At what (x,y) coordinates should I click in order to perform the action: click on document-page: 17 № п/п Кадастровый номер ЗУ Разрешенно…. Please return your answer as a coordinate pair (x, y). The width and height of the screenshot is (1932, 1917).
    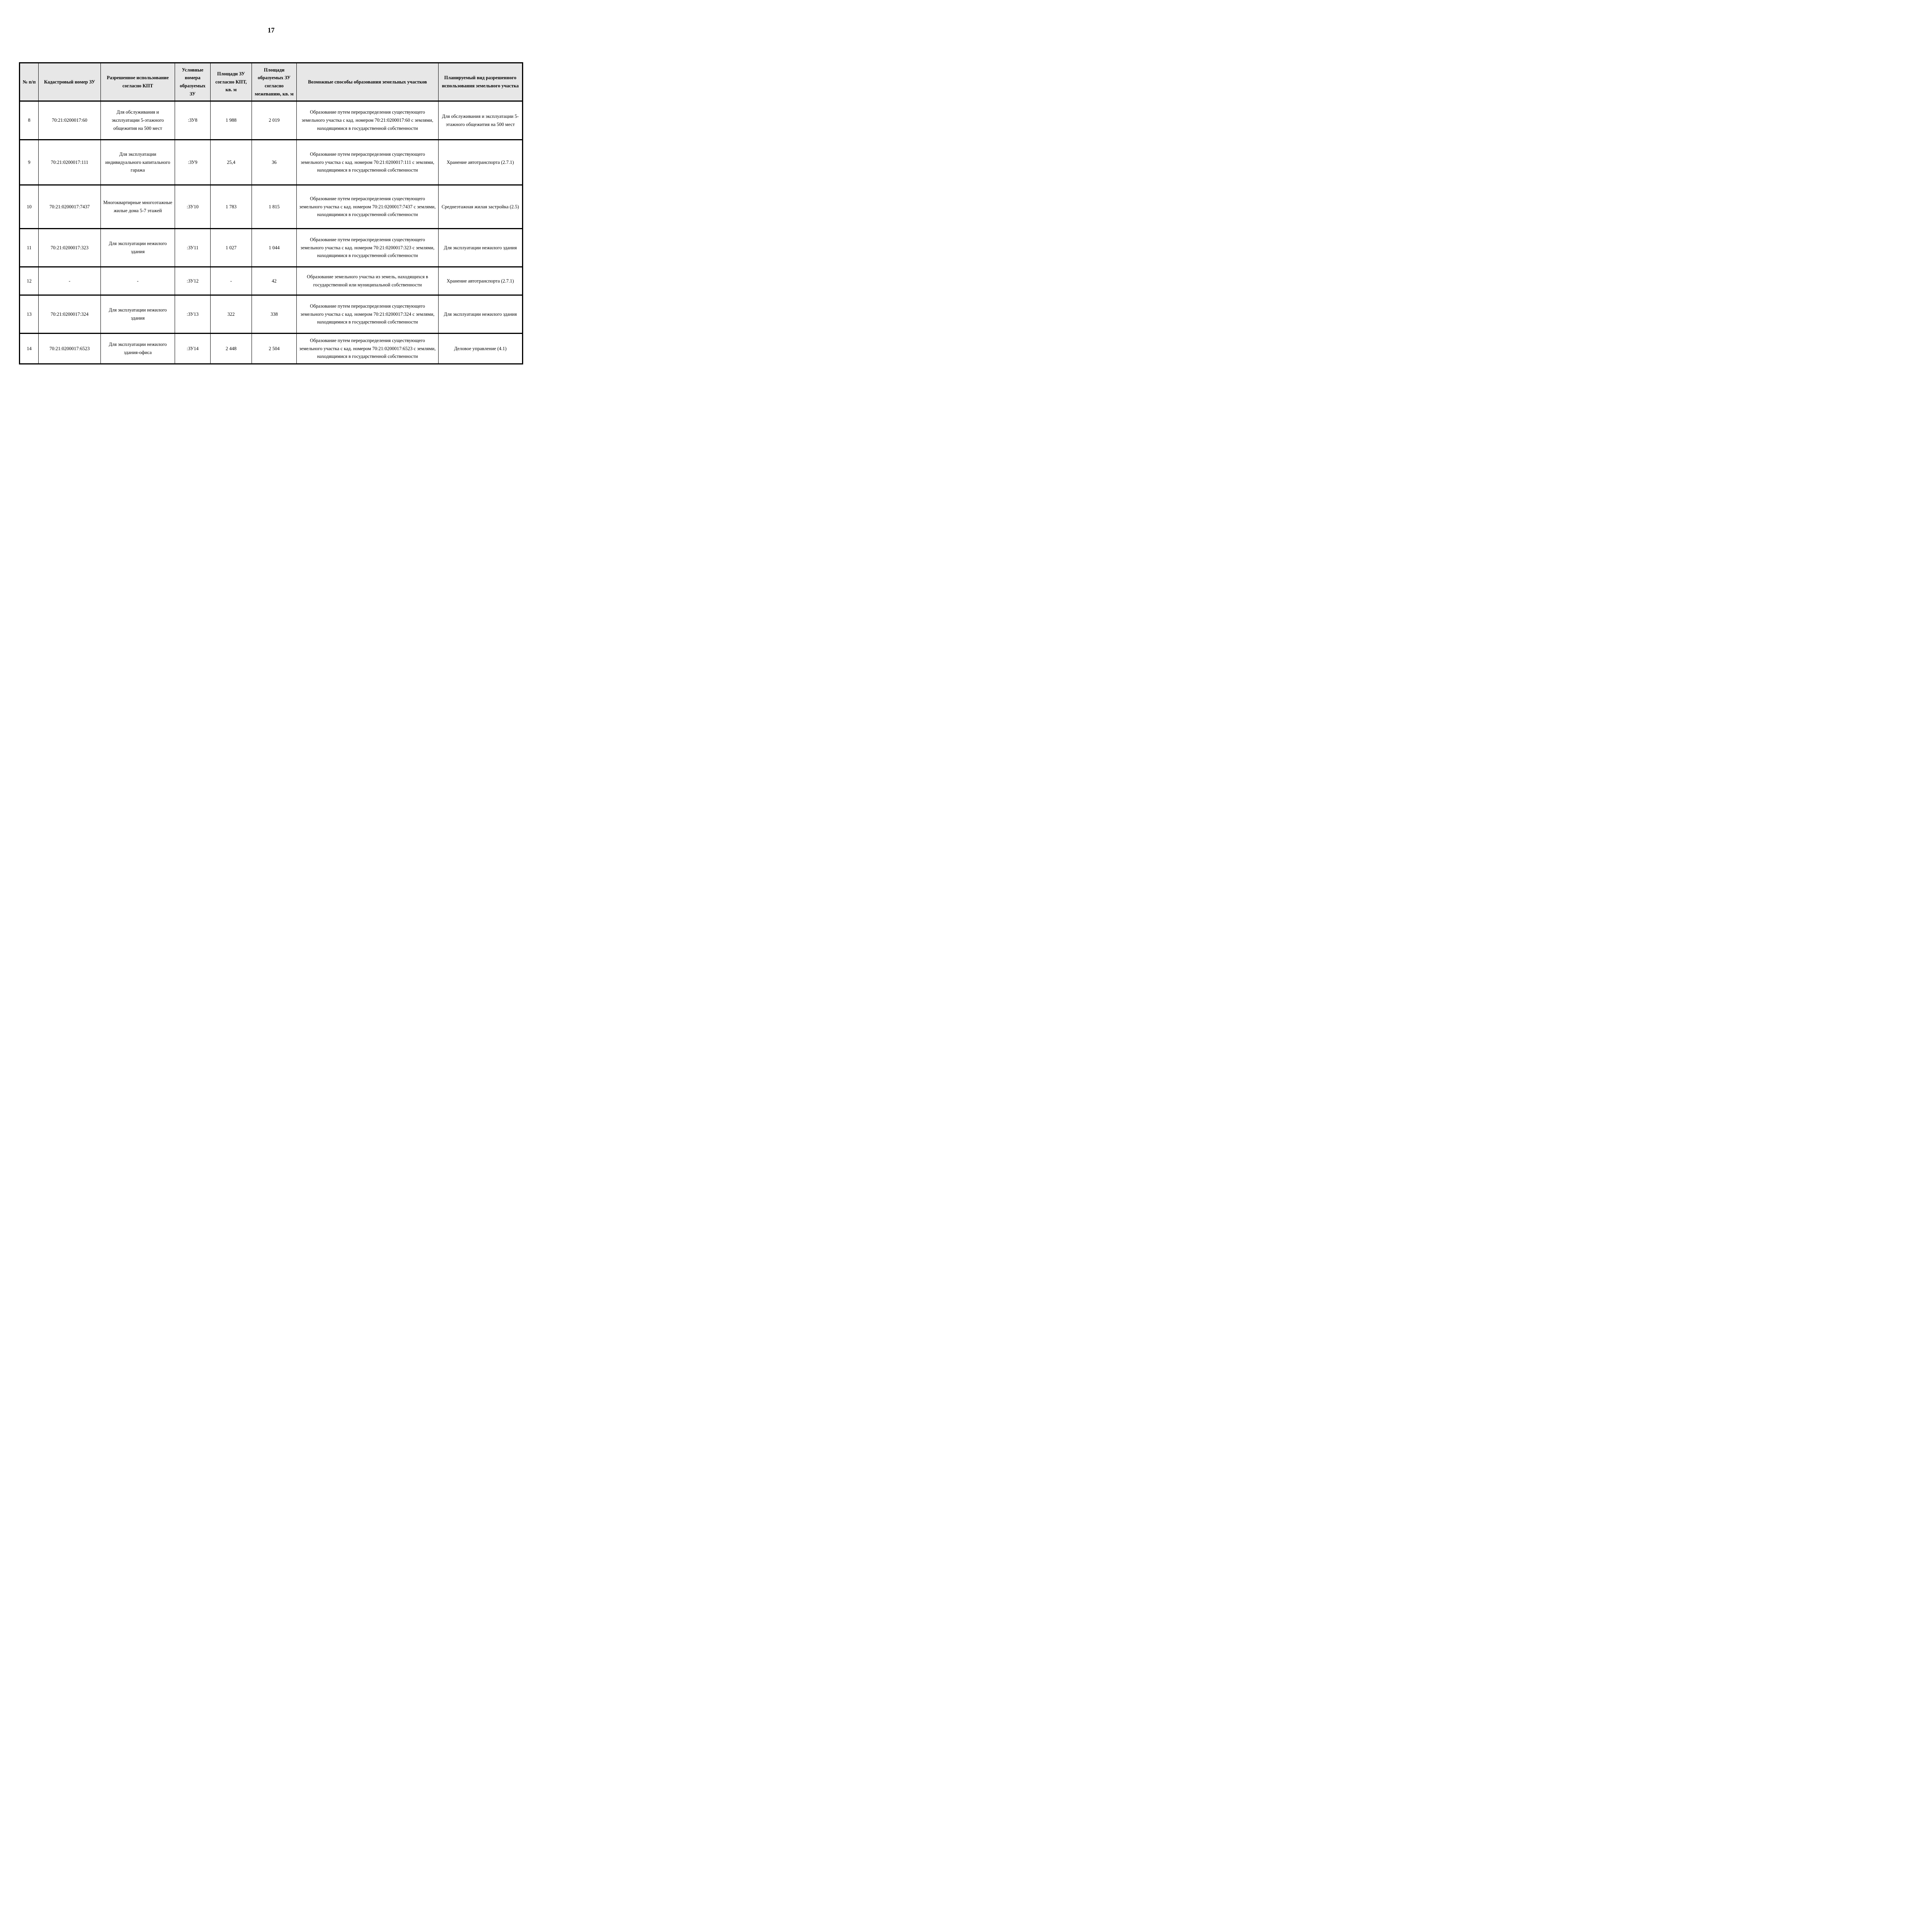
    Looking at the image, I should click on (271, 191).